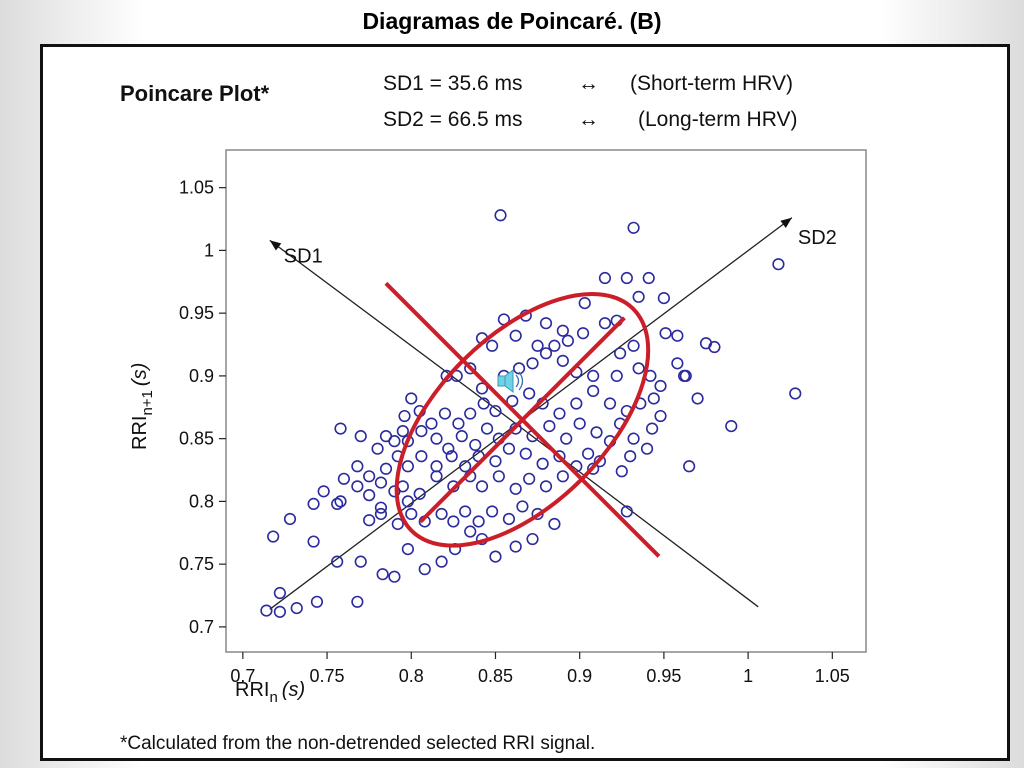 This screenshot has width=1024, height=768. What do you see at coordinates (663, 676) in the screenshot?
I see `x-tick-label: 0.95` at bounding box center [663, 676].